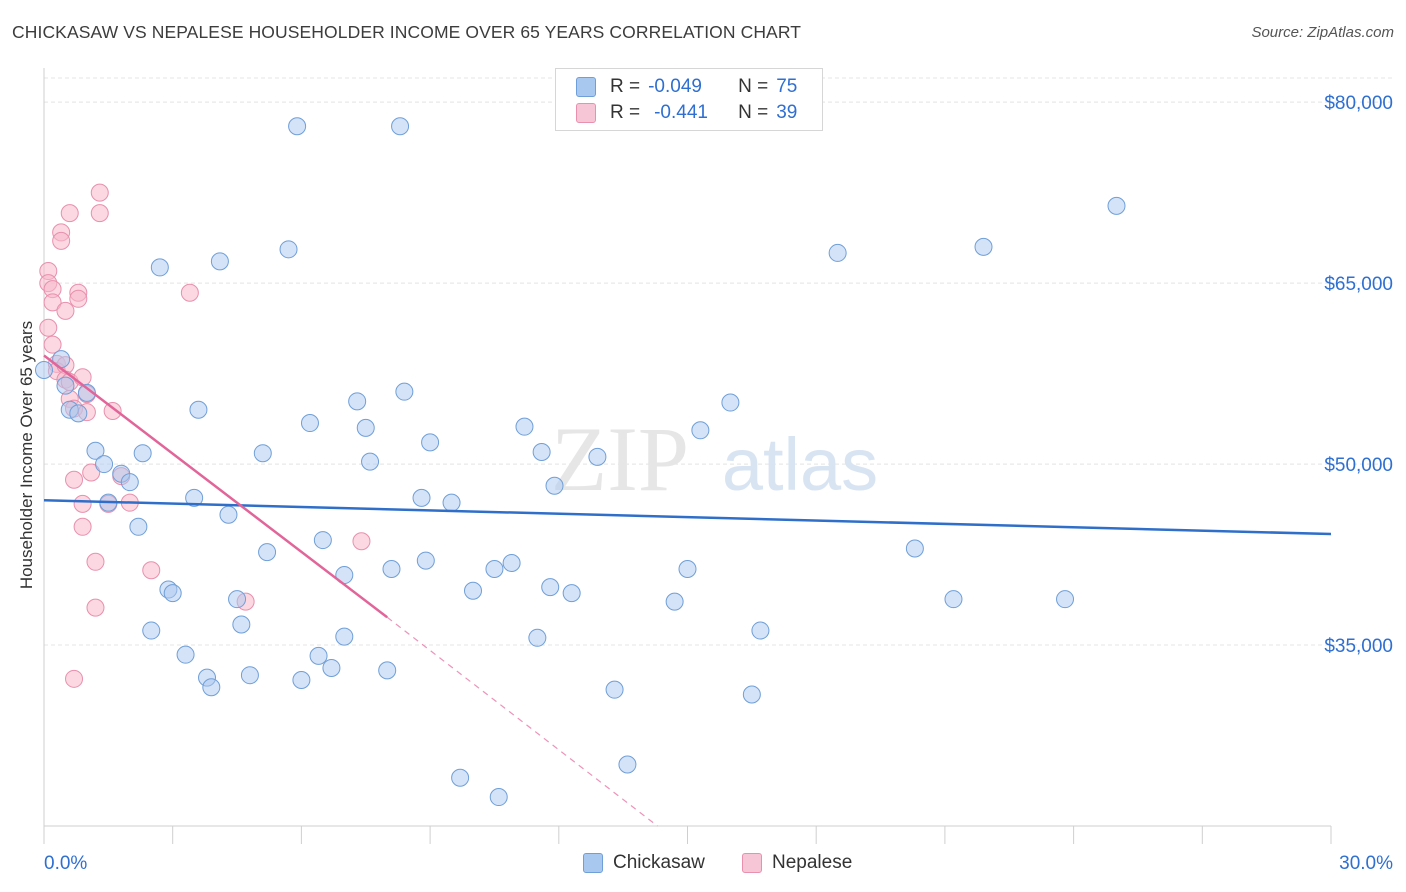 The image size is (1406, 892). What do you see at coordinates (65, 863) in the screenshot?
I see `x-tick-label: 0.0%` at bounding box center [65, 863].